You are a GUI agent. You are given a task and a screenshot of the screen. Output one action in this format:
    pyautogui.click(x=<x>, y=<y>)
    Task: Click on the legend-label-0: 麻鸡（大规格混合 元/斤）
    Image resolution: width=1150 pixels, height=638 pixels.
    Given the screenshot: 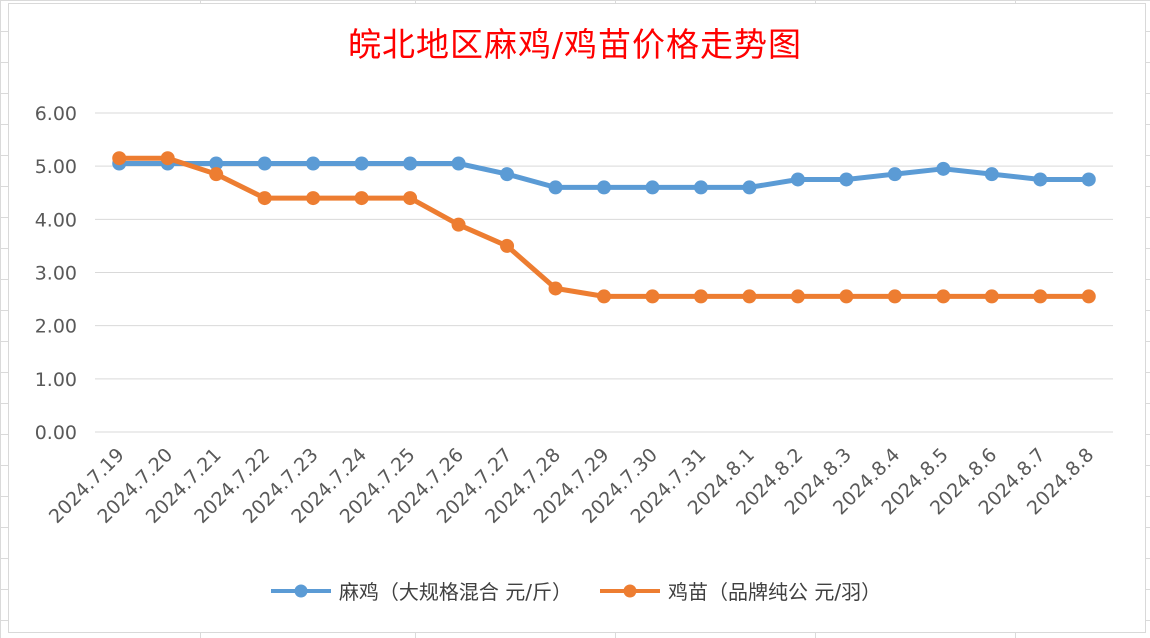 What is the action you would take?
    pyautogui.click(x=455, y=592)
    